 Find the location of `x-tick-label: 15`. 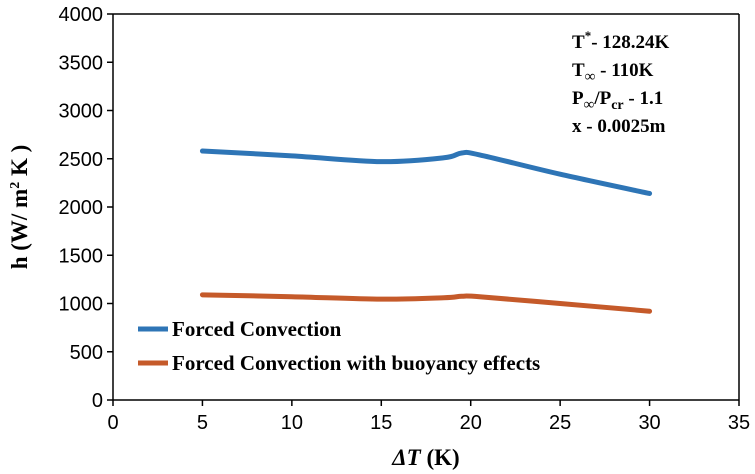

x-tick-label: 15 is located at coordinates (381, 423).